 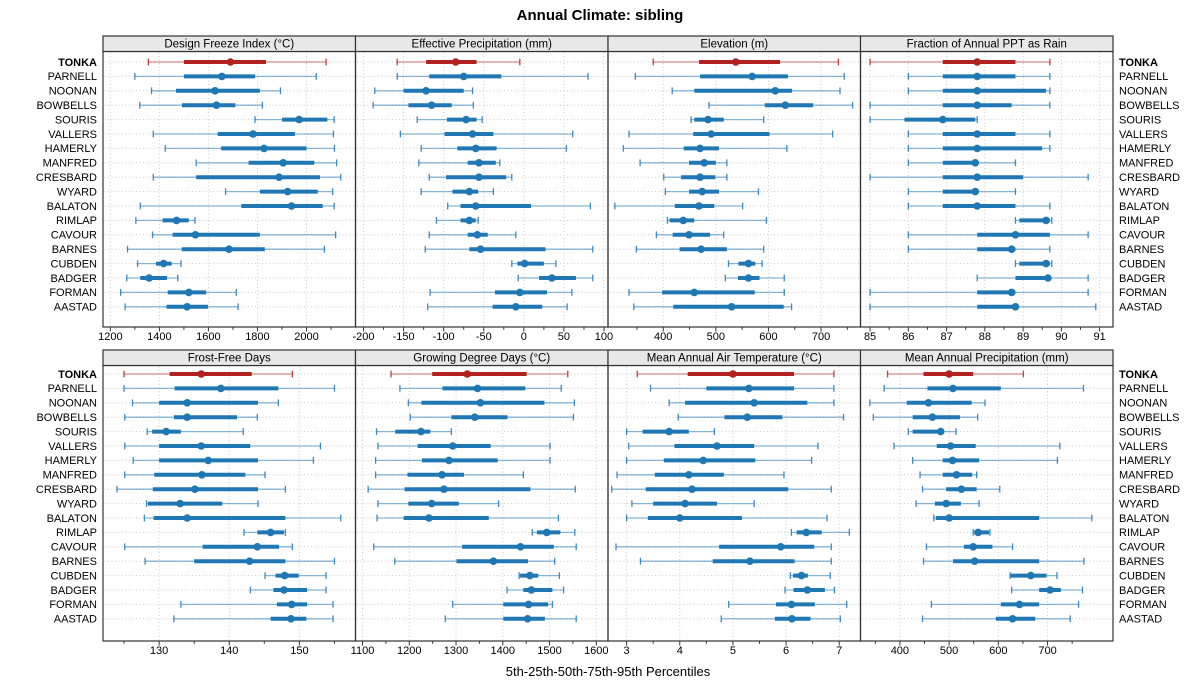 What do you see at coordinates (734, 359) in the screenshot?
I see `panel-title: Mean Annual Air Temperature (°C)` at bounding box center [734, 359].